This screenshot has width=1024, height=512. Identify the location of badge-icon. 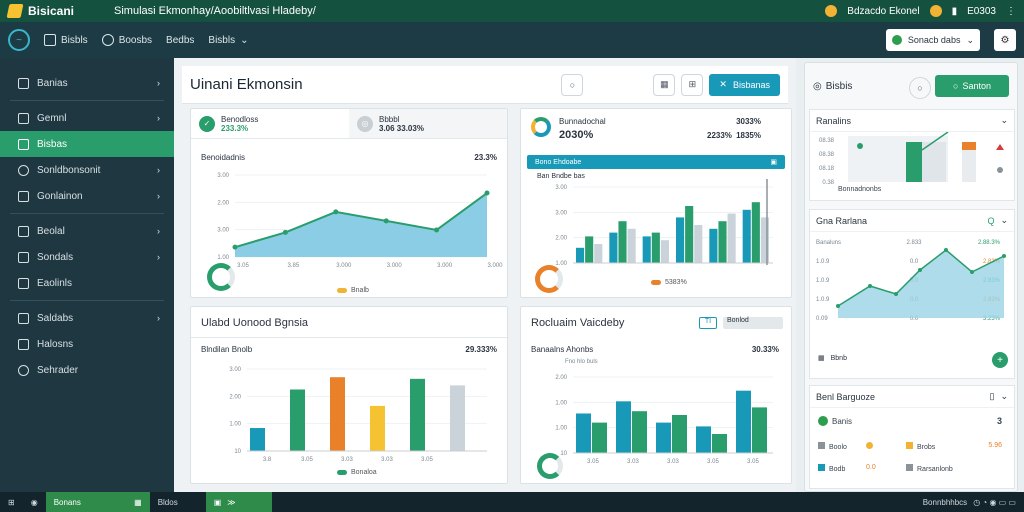
(935, 11).